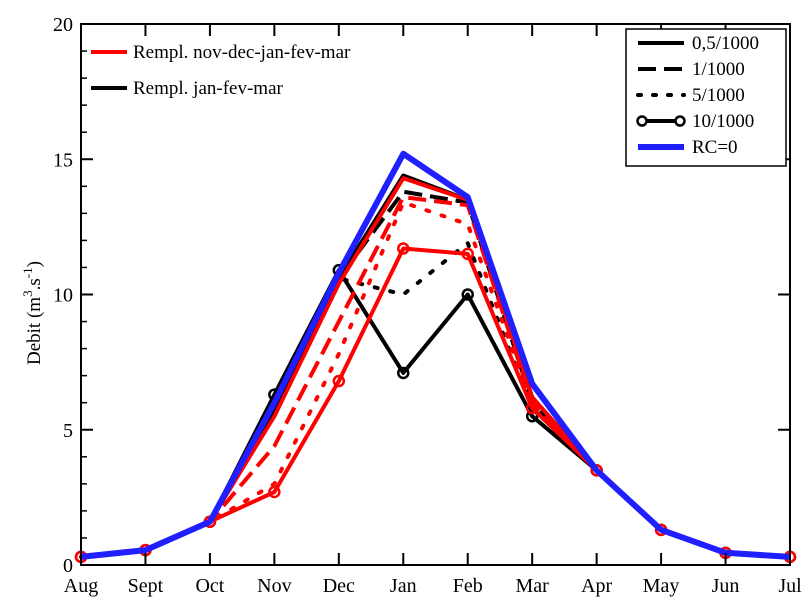 This screenshot has width=805, height=601. What do you see at coordinates (715, 147) in the screenshot?
I see `legend-style-label: RC=0` at bounding box center [715, 147].